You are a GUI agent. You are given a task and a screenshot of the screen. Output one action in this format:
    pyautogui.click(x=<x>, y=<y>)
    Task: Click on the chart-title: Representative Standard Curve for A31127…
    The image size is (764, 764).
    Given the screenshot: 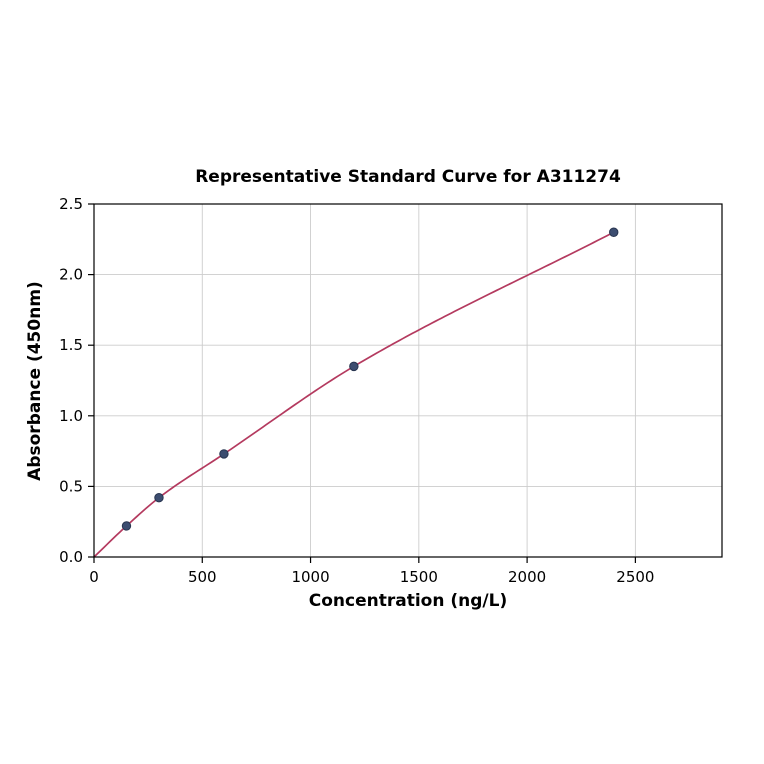 What is the action you would take?
    pyautogui.click(x=408, y=177)
    